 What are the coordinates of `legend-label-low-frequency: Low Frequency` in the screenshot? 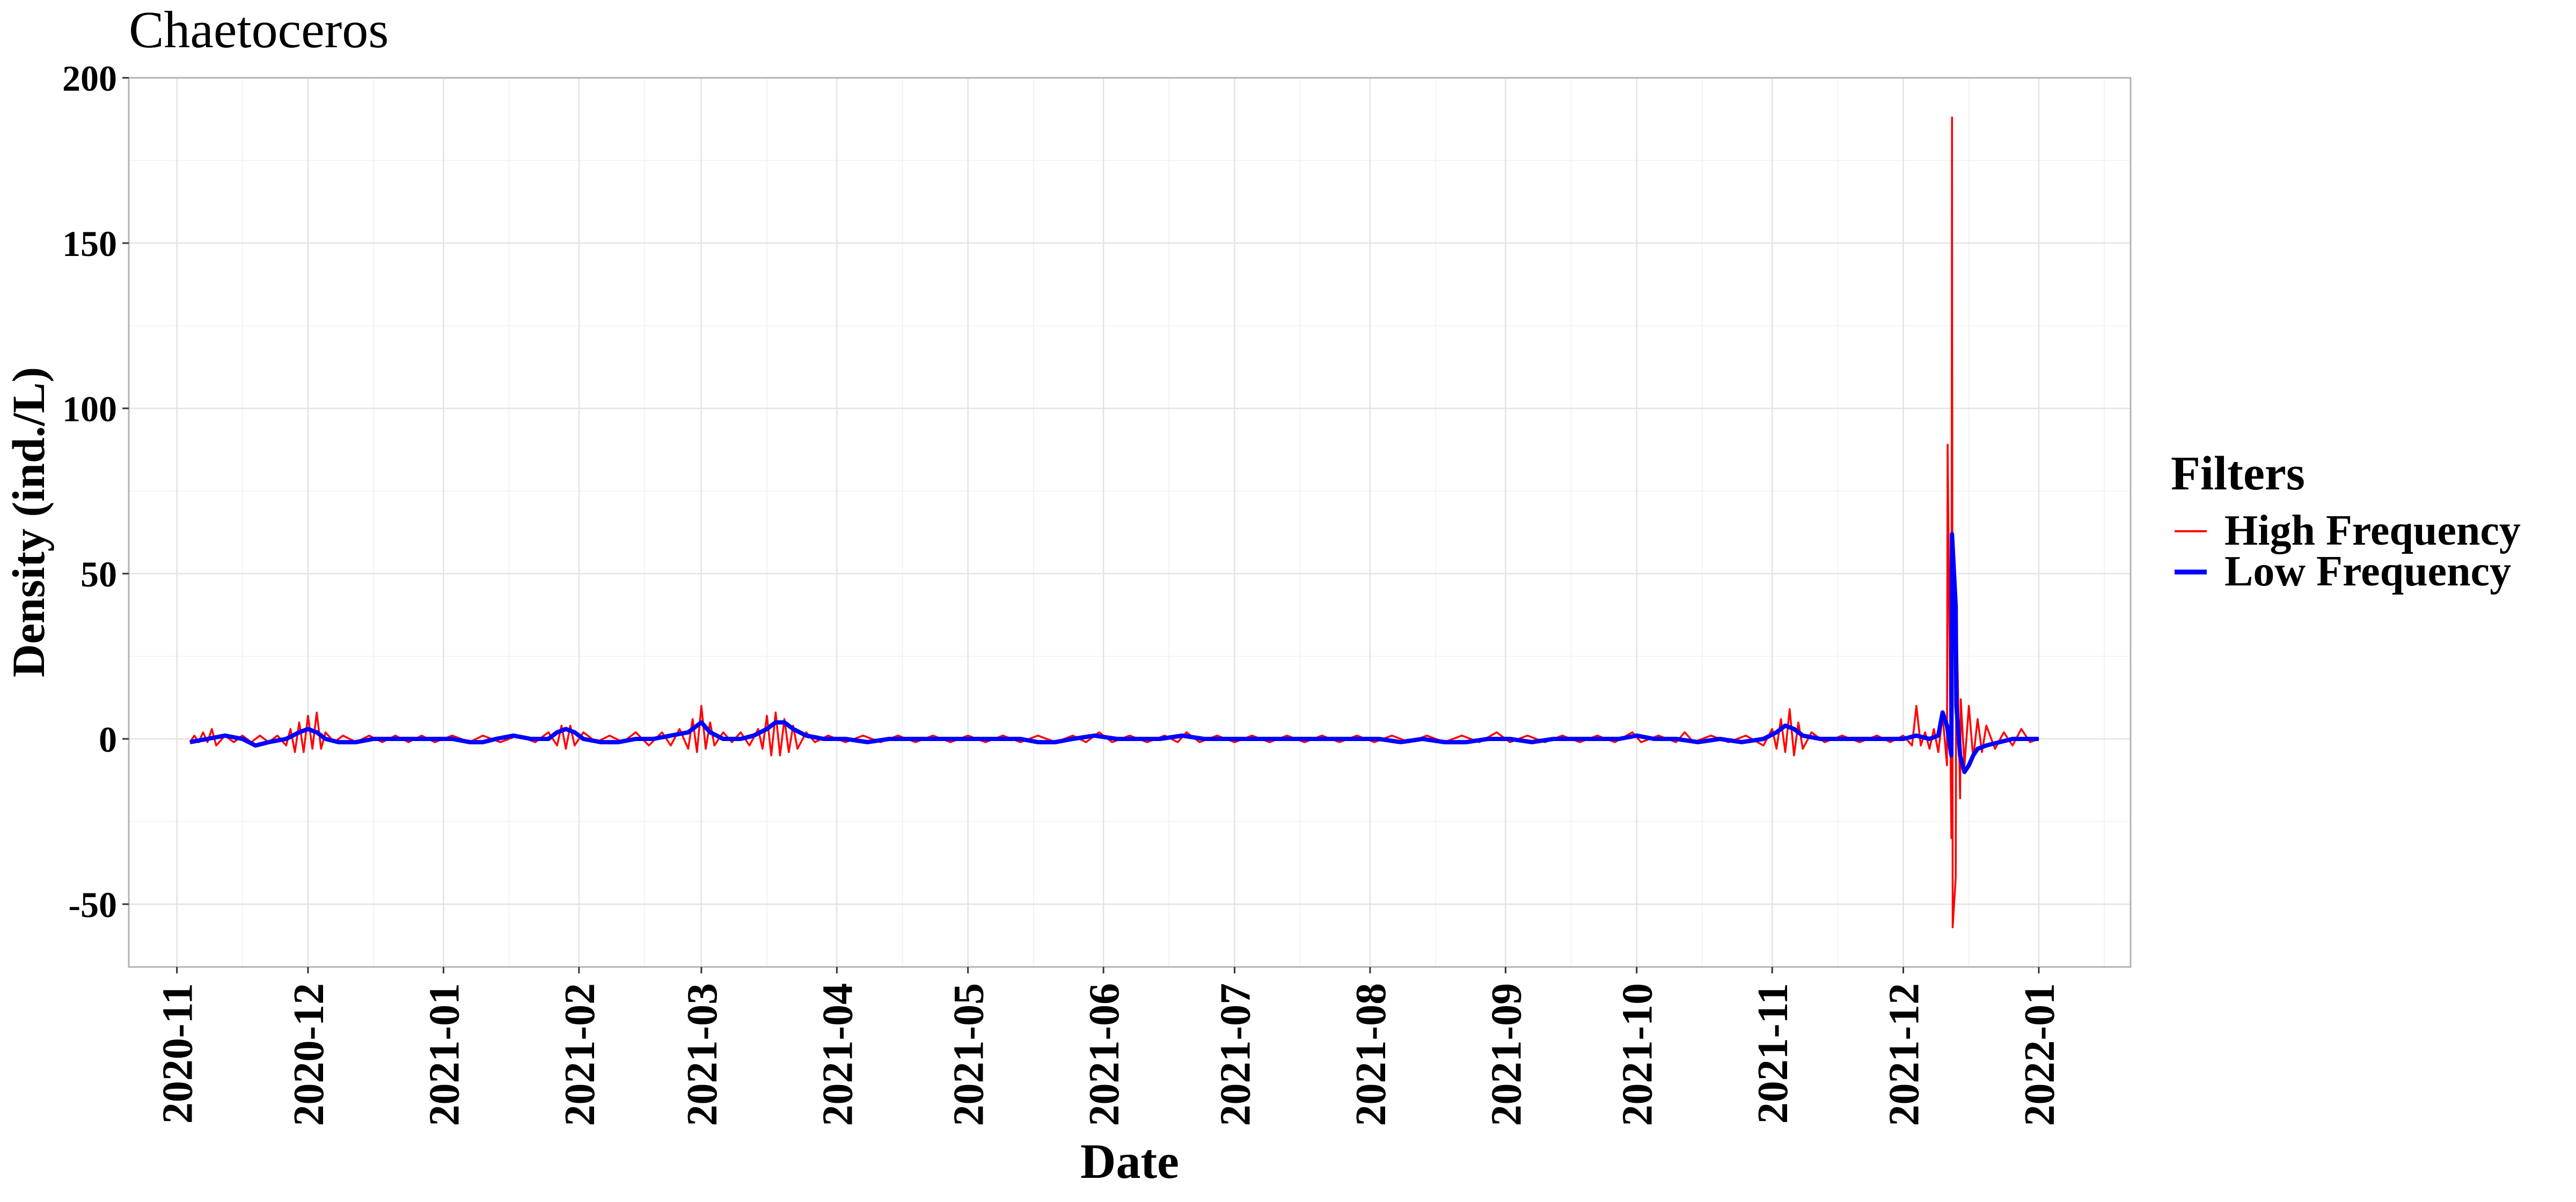 It's located at (2367, 571).